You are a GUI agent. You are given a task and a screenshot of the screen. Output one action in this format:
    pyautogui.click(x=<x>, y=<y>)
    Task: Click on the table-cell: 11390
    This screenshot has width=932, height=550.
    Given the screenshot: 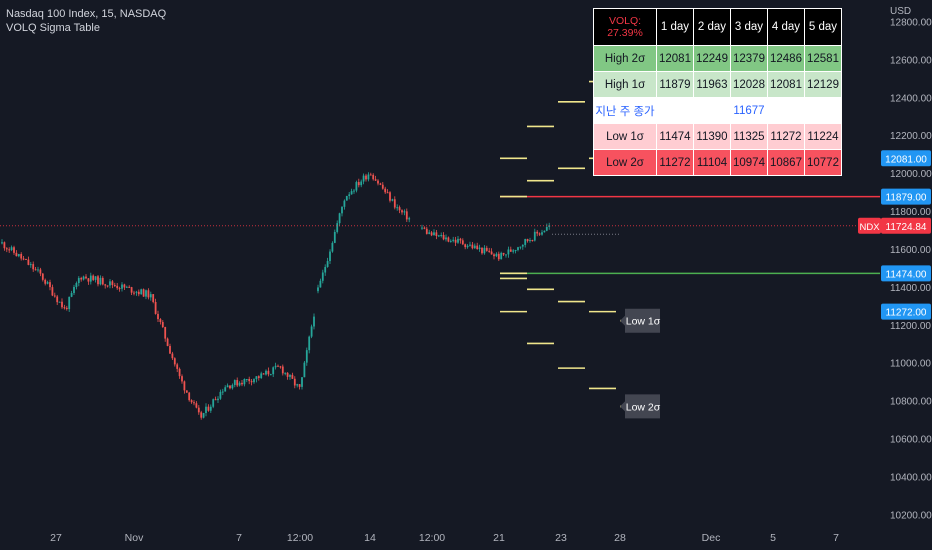 What is the action you would take?
    pyautogui.click(x=712, y=136)
    